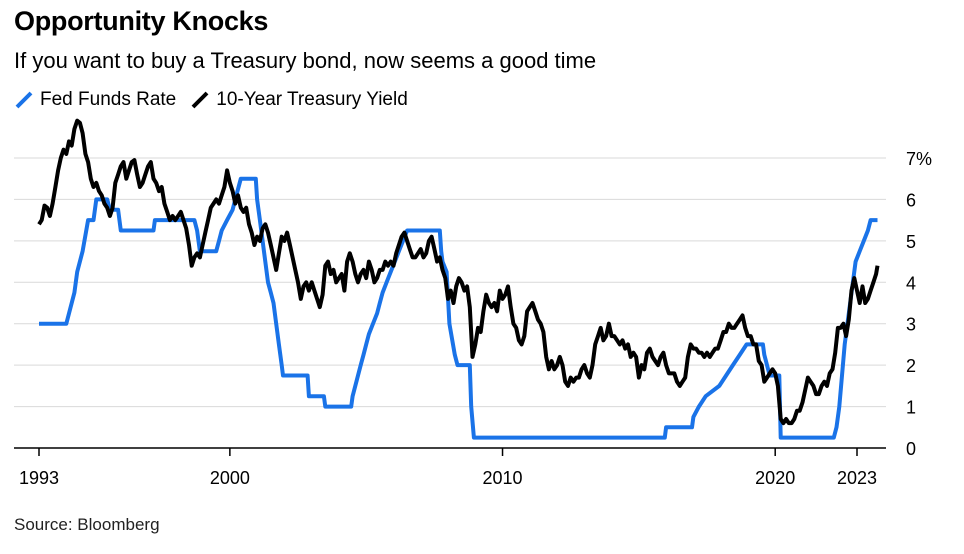 This screenshot has width=964, height=554. I want to click on x-tick-label-2010: 2010, so click(503, 478).